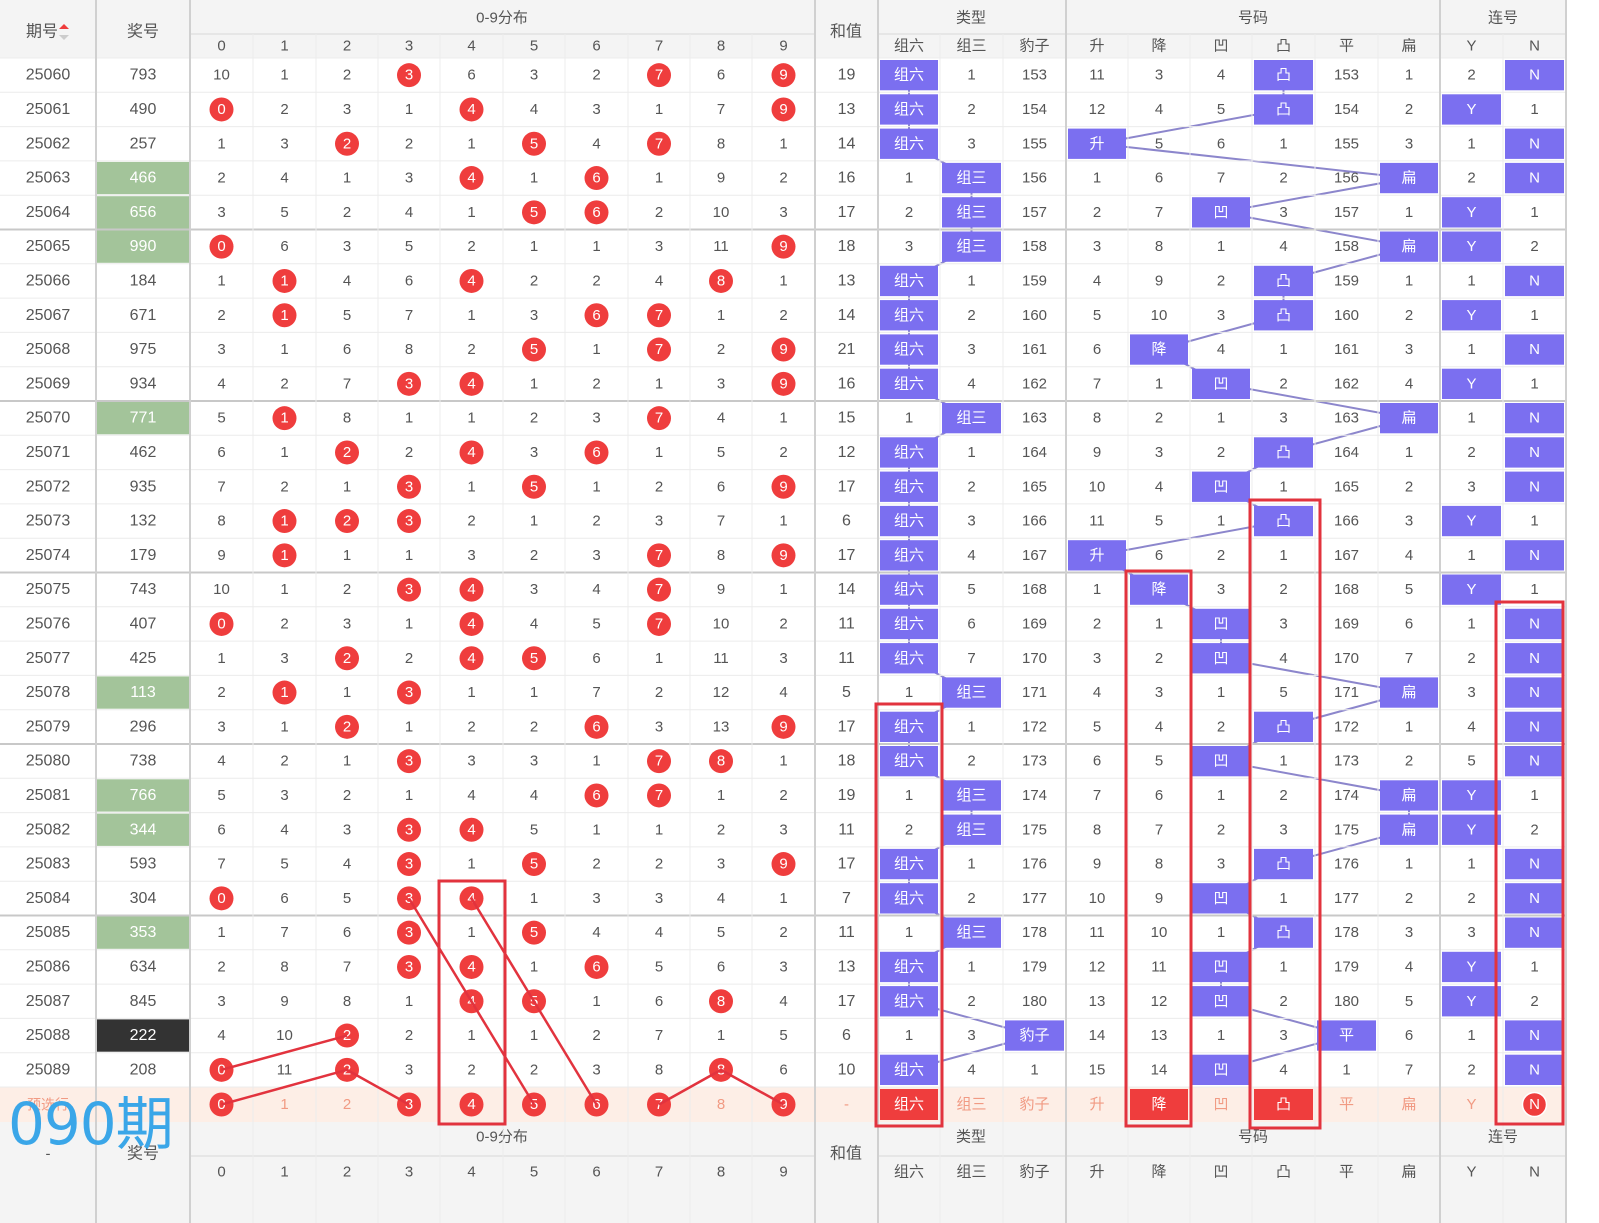 The height and width of the screenshot is (1223, 1599). I want to click on annotation-red-line, so click(471, 1001).